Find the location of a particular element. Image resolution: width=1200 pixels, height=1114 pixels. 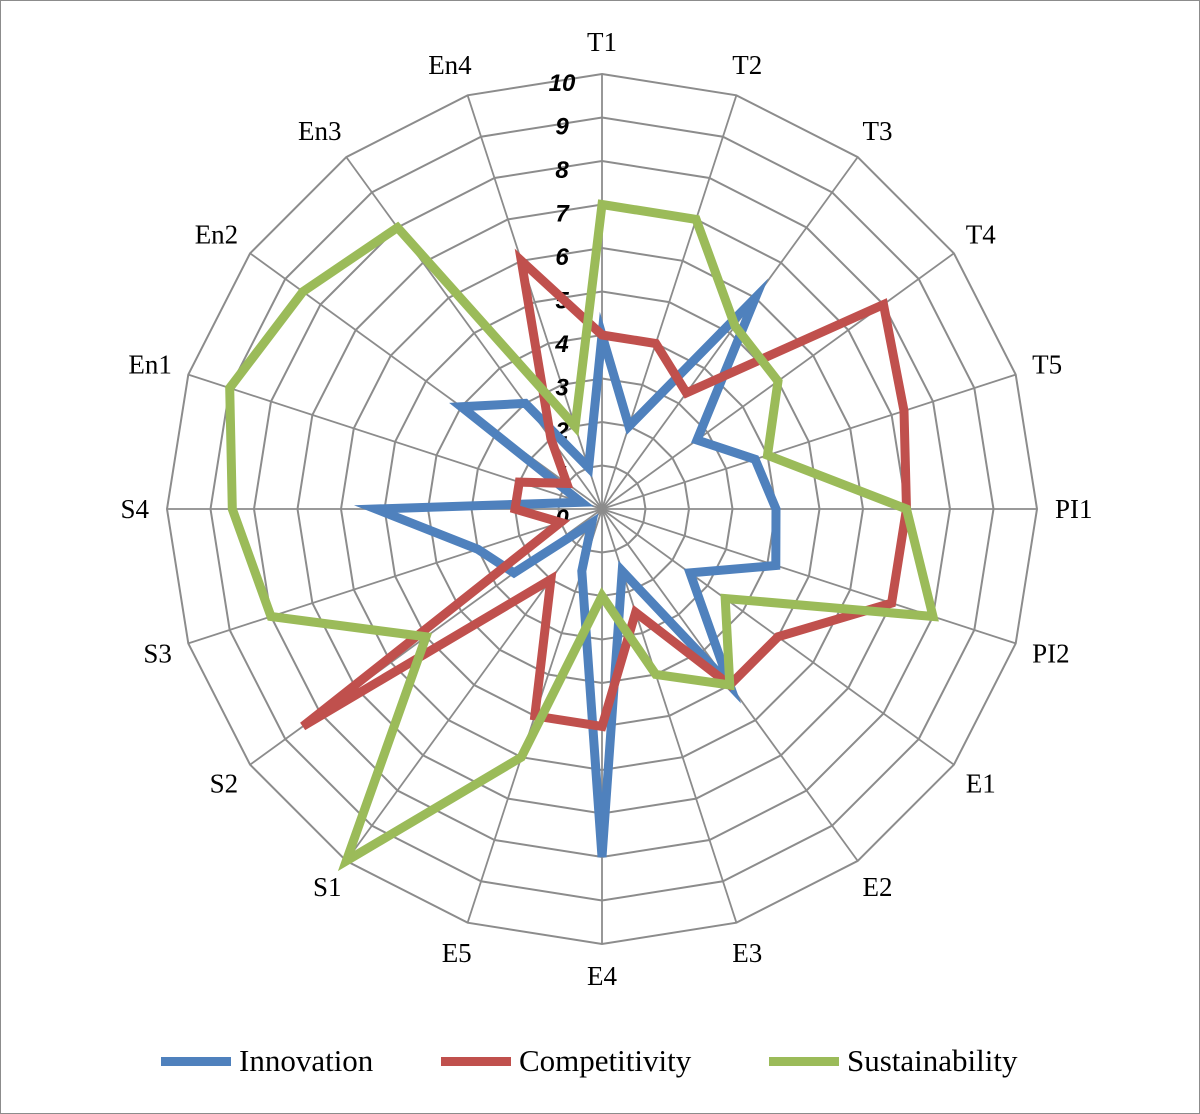

category-label-E2: E2 is located at coordinates (878, 887).